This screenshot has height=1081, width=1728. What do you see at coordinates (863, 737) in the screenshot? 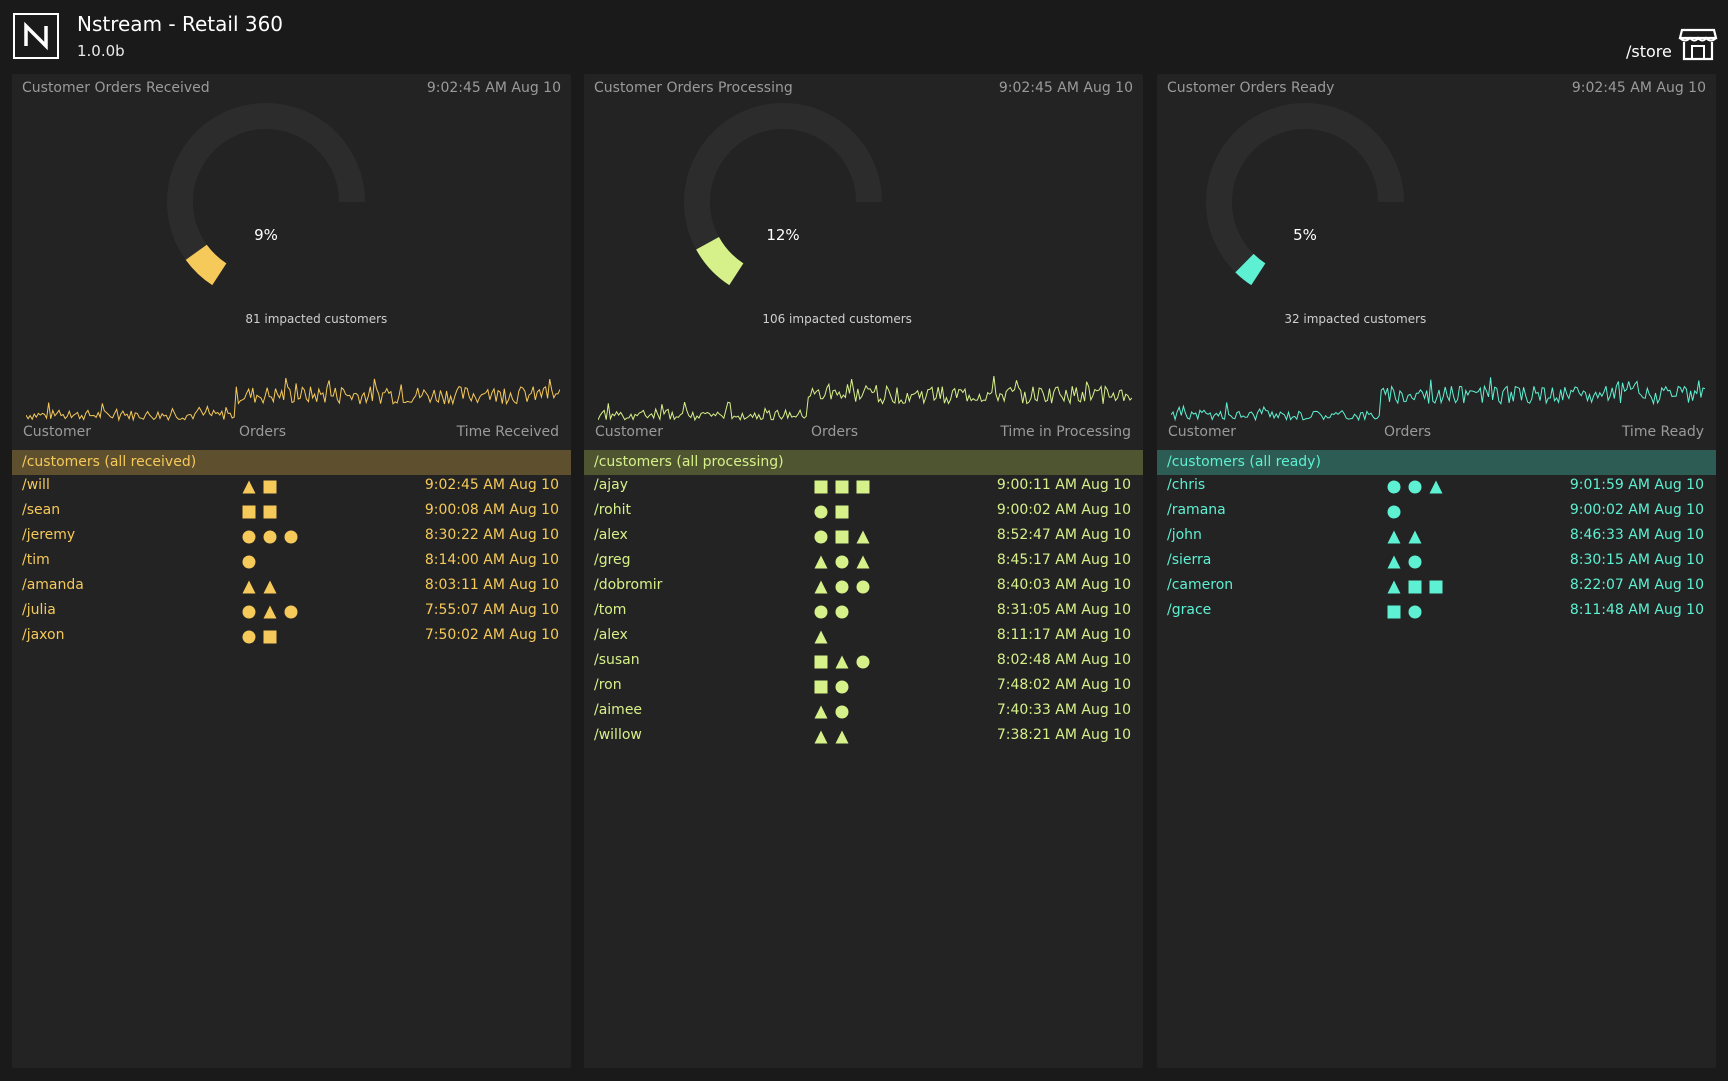
I see `customer-row: /willow 7:38:21 AM Aug 10` at bounding box center [863, 737].